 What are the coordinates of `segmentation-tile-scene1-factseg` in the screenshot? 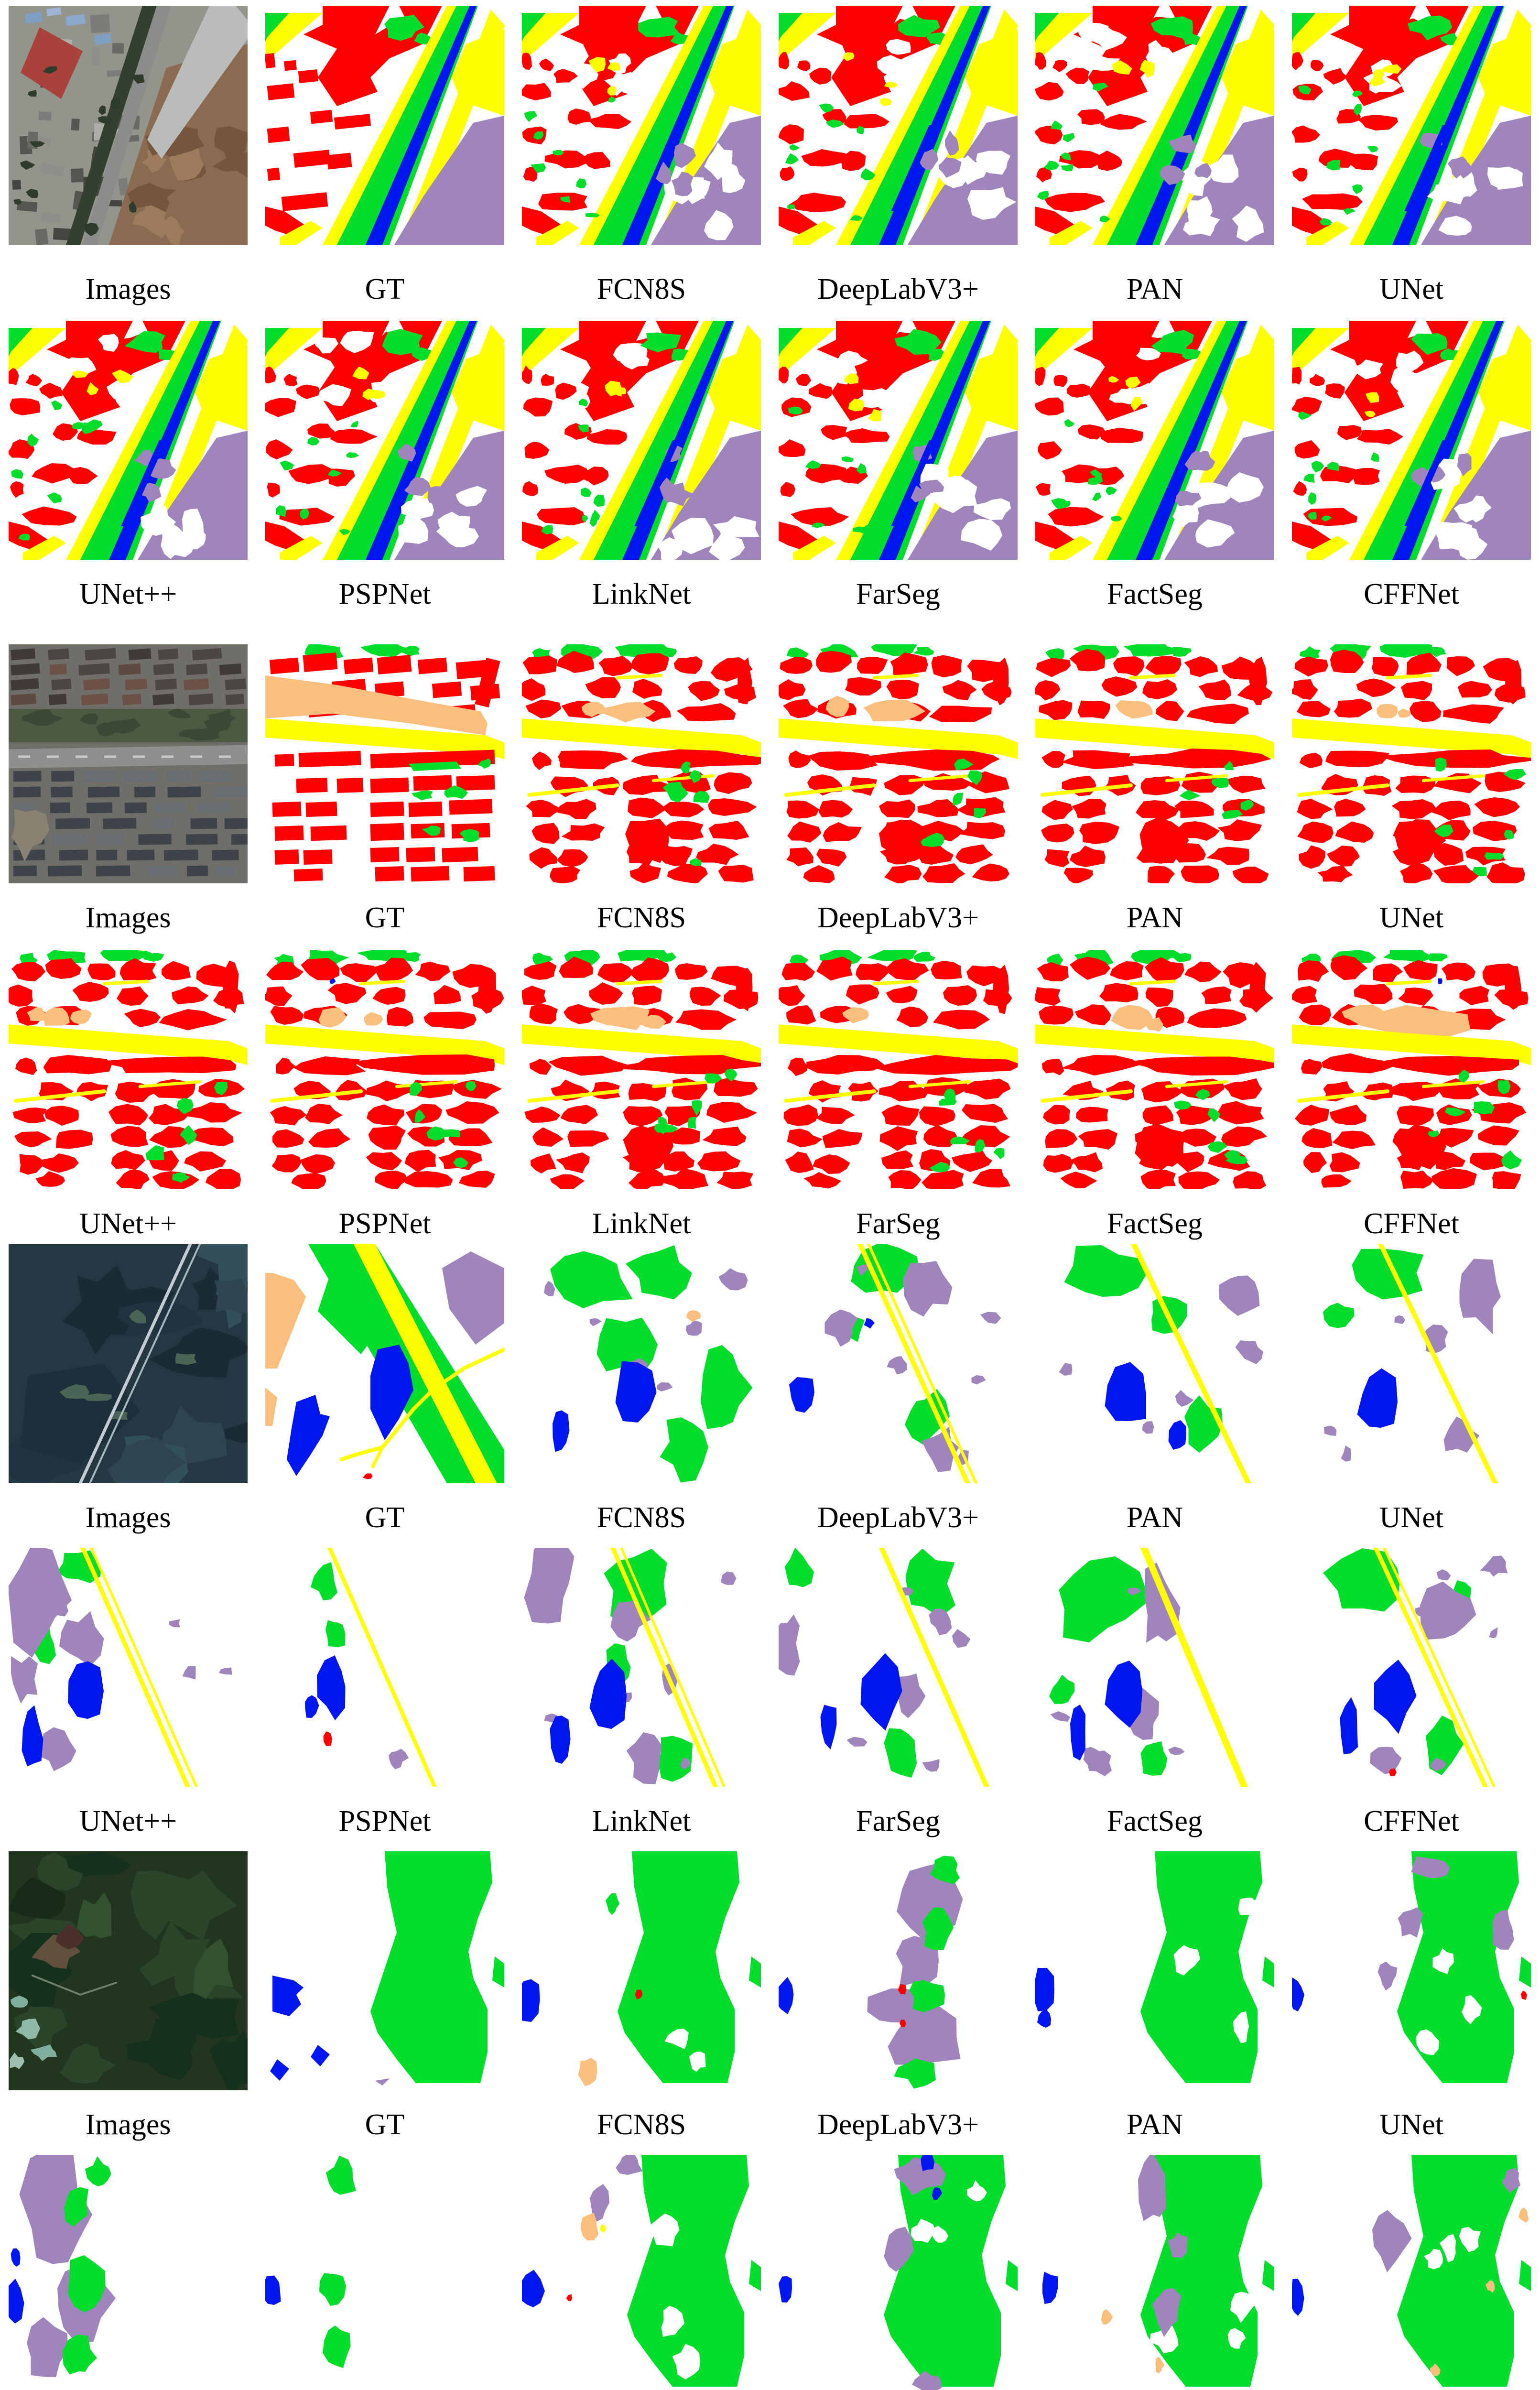 It's located at (1154, 440).